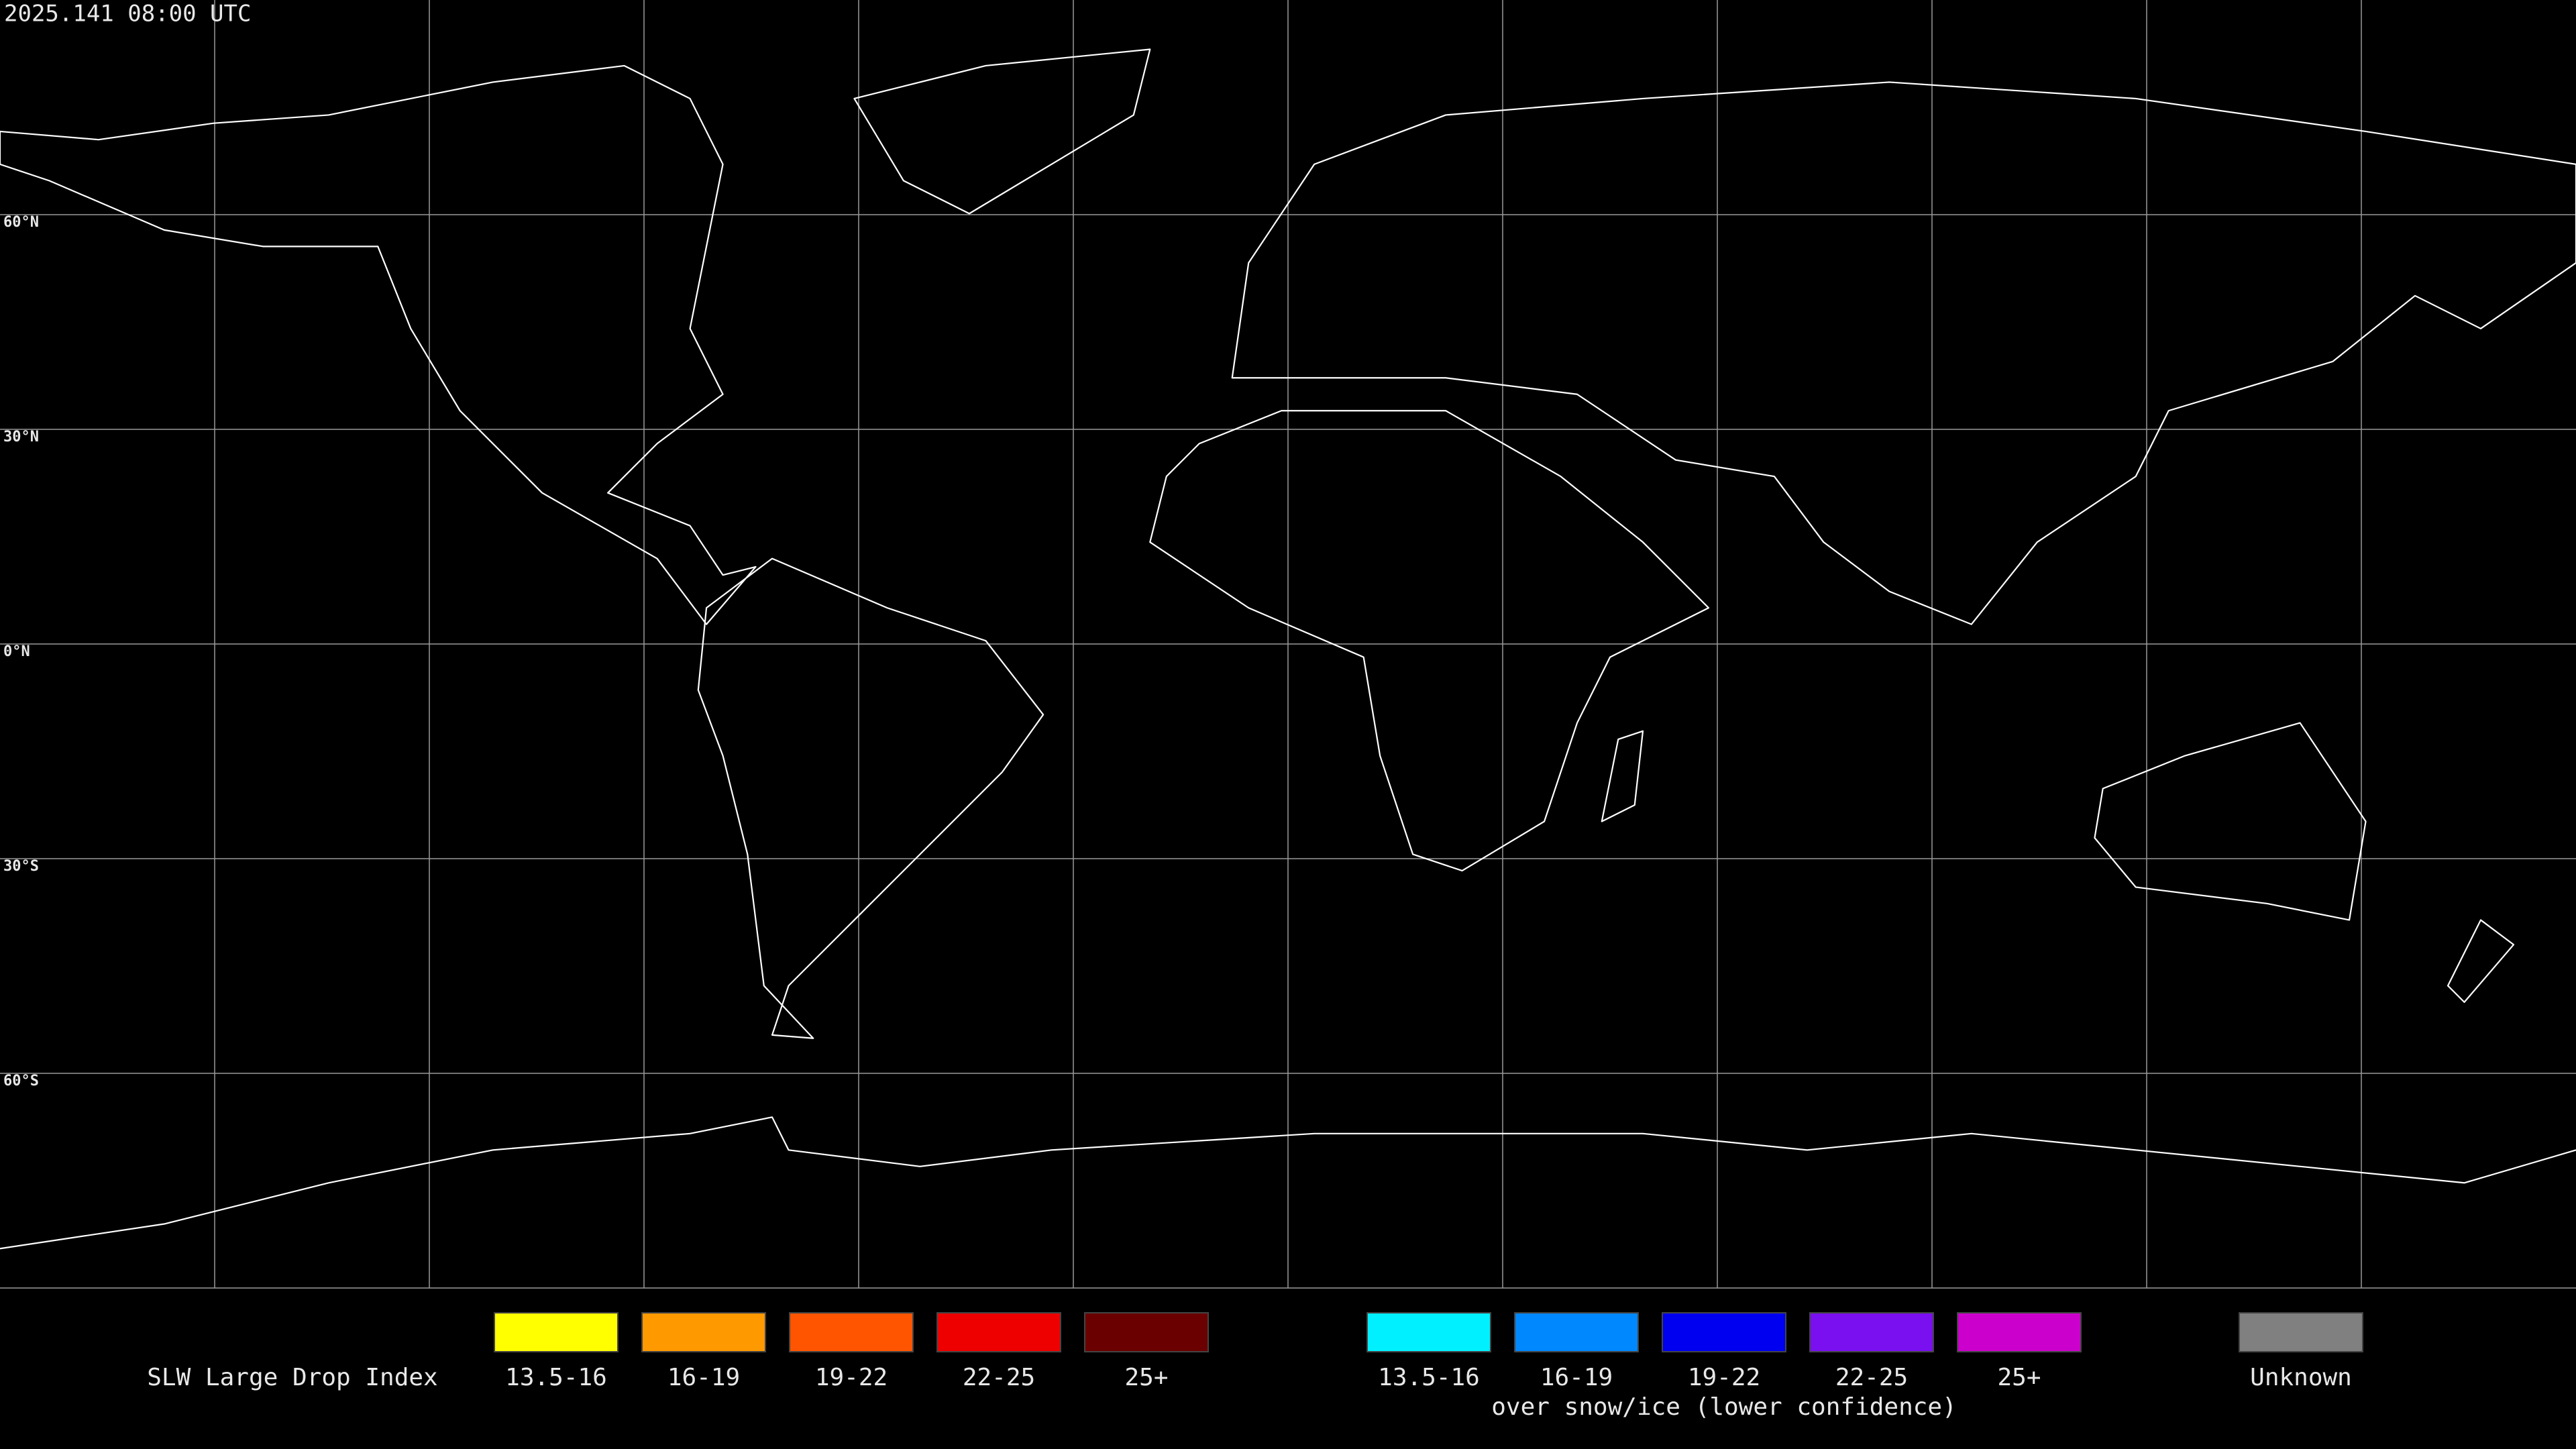 The height and width of the screenshot is (1449, 2576). What do you see at coordinates (1429, 641) in the screenshot?
I see `africa` at bounding box center [1429, 641].